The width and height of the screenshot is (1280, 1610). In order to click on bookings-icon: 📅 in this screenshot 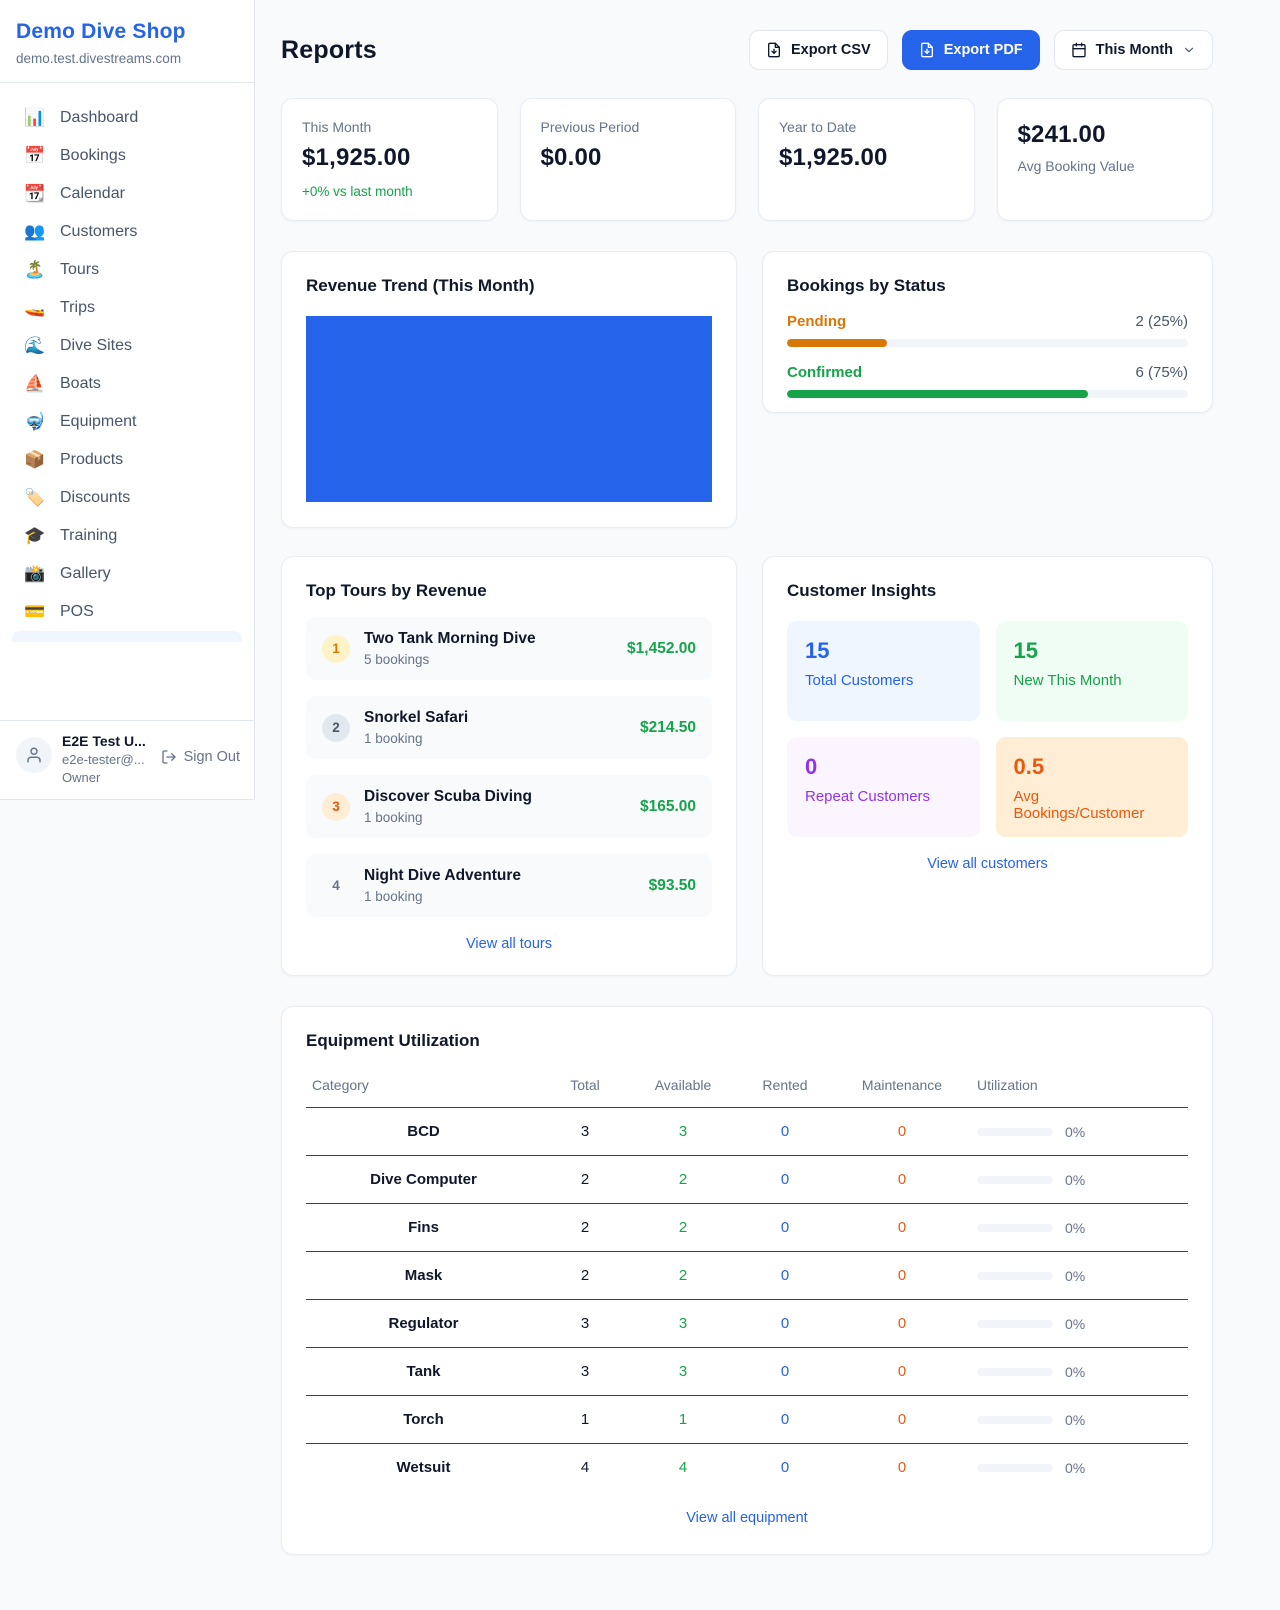, I will do `click(35, 155)`.